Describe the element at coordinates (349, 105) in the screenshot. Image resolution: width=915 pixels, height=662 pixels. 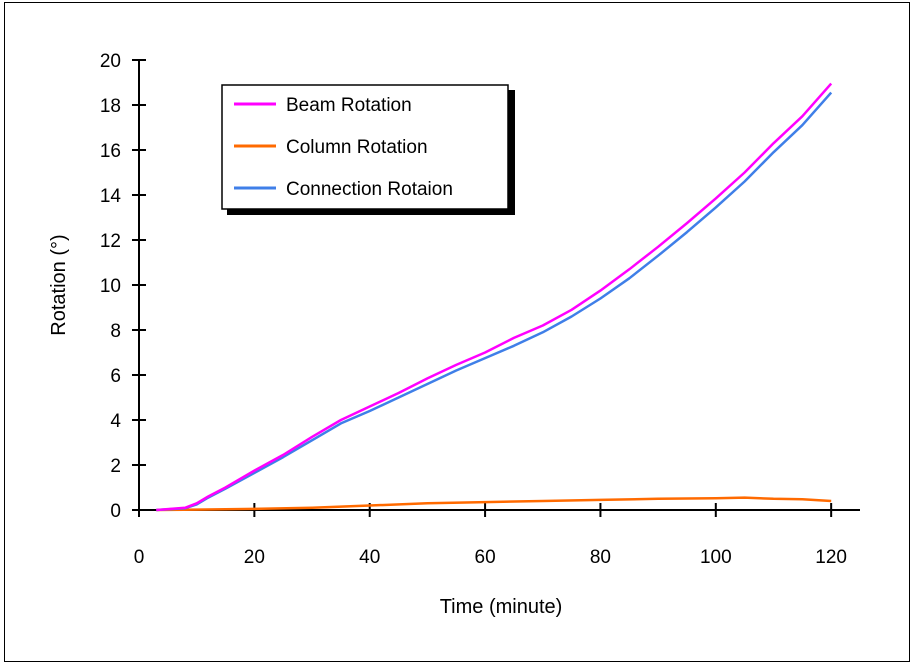
I see `legend-label-beam-rotation: Beam Rotation` at that location.